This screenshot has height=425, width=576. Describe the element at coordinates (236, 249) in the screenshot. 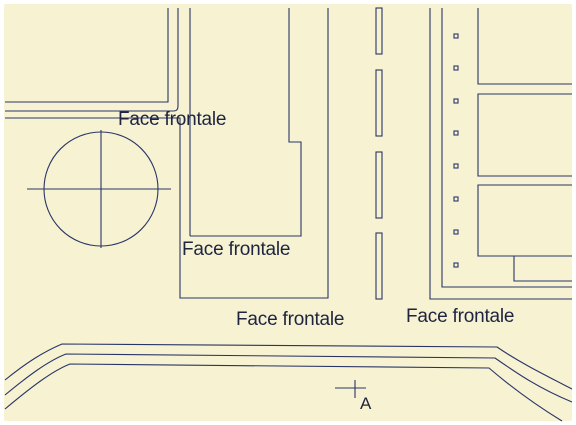

I see `face-label-middle: Face frontale` at that location.